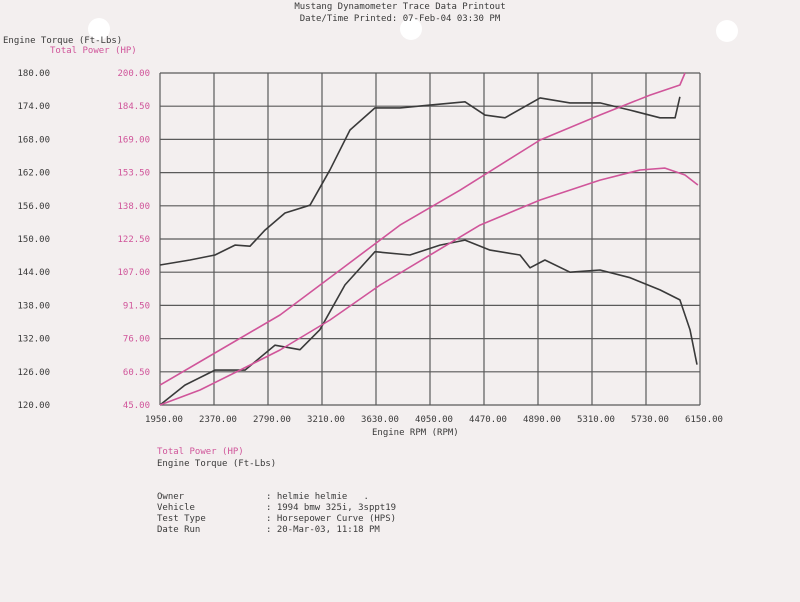 Image resolution: width=800 pixels, height=602 pixels. Describe the element at coordinates (133, 107) in the screenshot. I see `y-tick-label-power: 184.50` at that location.